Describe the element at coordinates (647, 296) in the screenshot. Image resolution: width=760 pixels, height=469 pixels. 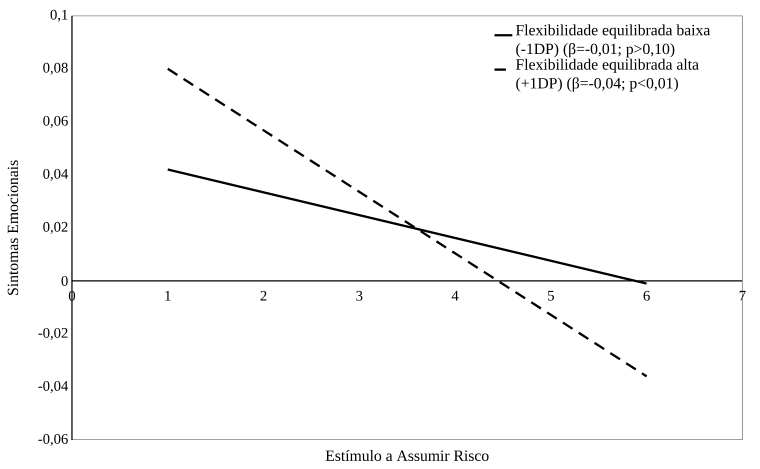
I see `x-tick-label: 6` at that location.